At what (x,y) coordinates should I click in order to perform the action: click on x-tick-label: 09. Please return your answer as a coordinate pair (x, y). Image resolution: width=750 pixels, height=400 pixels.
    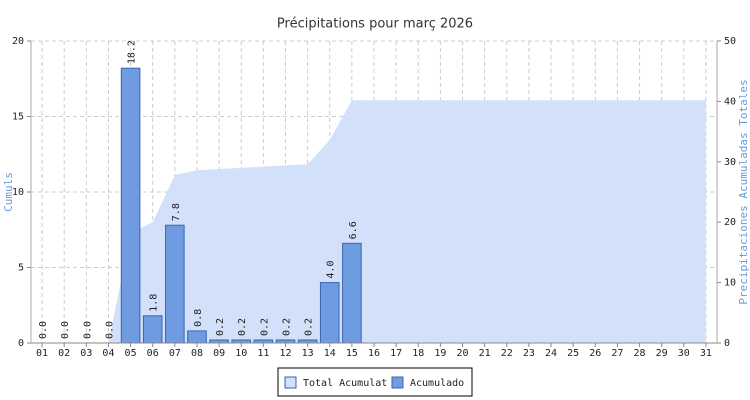
    Looking at the image, I should click on (219, 353).